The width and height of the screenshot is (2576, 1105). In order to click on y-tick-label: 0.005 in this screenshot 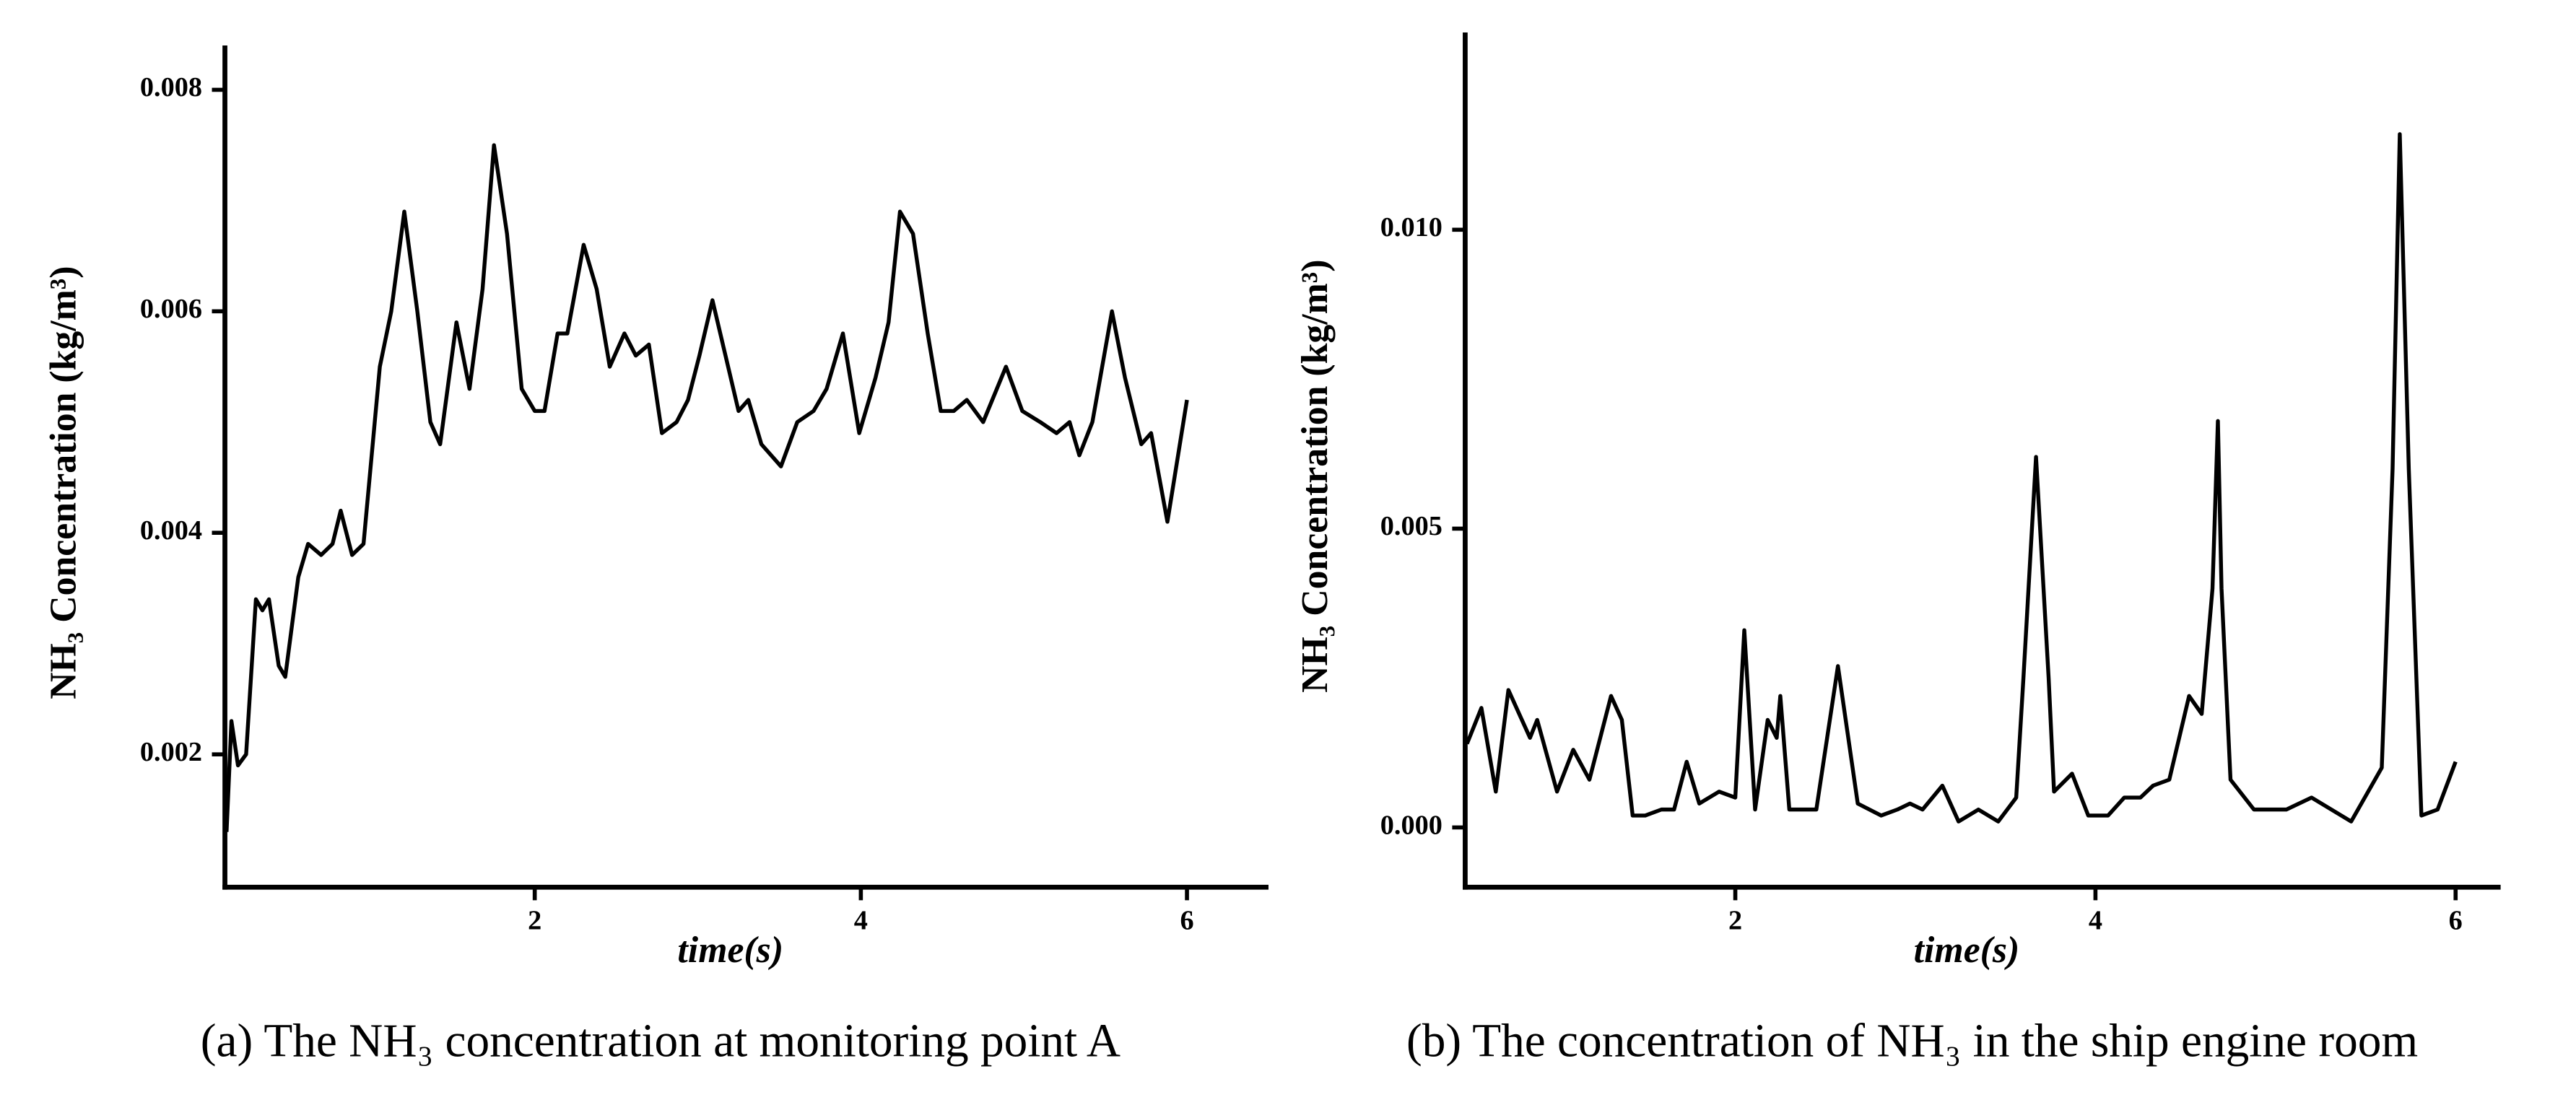, I will do `click(1411, 526)`.